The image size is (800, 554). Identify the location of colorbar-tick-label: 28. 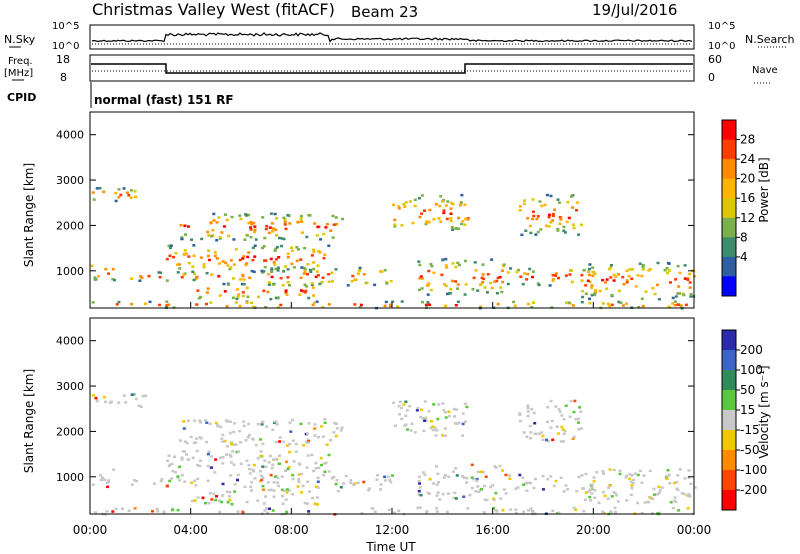
(747, 140).